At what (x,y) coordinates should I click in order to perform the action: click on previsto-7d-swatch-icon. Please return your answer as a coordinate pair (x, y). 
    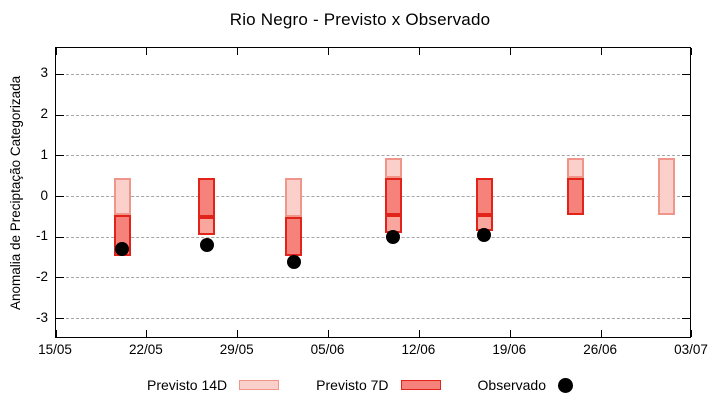
    Looking at the image, I should click on (420, 385).